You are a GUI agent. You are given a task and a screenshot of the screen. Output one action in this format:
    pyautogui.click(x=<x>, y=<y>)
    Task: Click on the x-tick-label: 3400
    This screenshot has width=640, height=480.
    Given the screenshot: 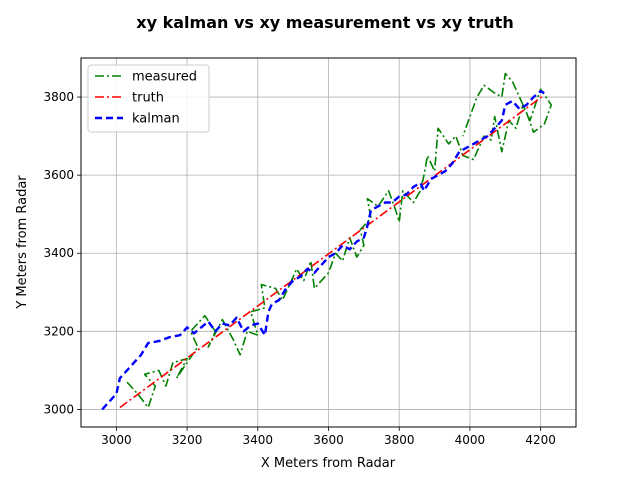 What is the action you would take?
    pyautogui.click(x=258, y=440)
    